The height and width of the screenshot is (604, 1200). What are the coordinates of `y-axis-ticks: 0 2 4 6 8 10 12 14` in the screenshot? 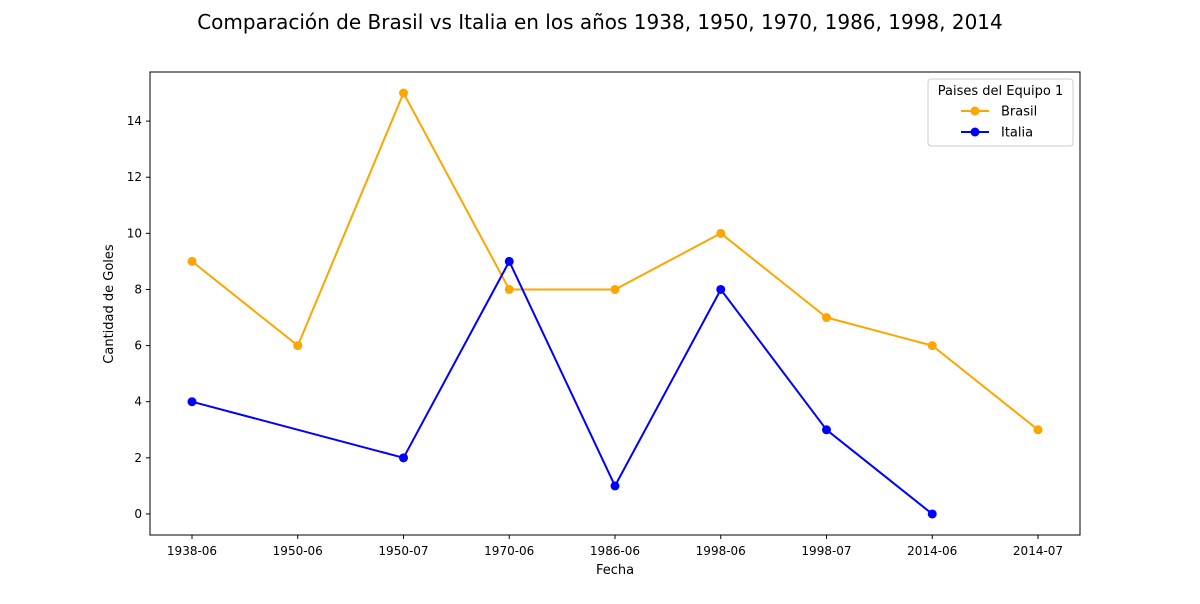 It's located at (138, 317).